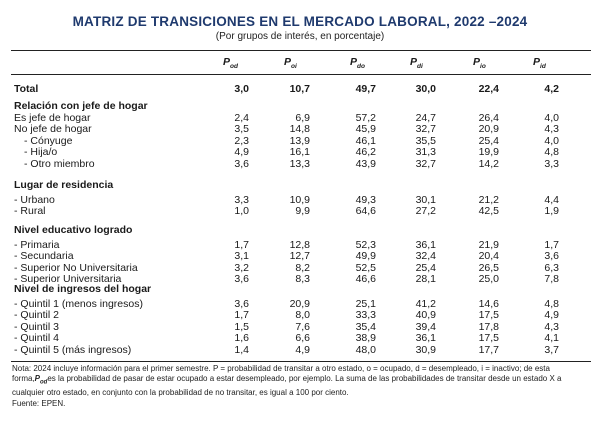 The width and height of the screenshot is (600, 427). Describe the element at coordinates (425, 279) in the screenshot. I see `cell-di: 28,1` at that location.